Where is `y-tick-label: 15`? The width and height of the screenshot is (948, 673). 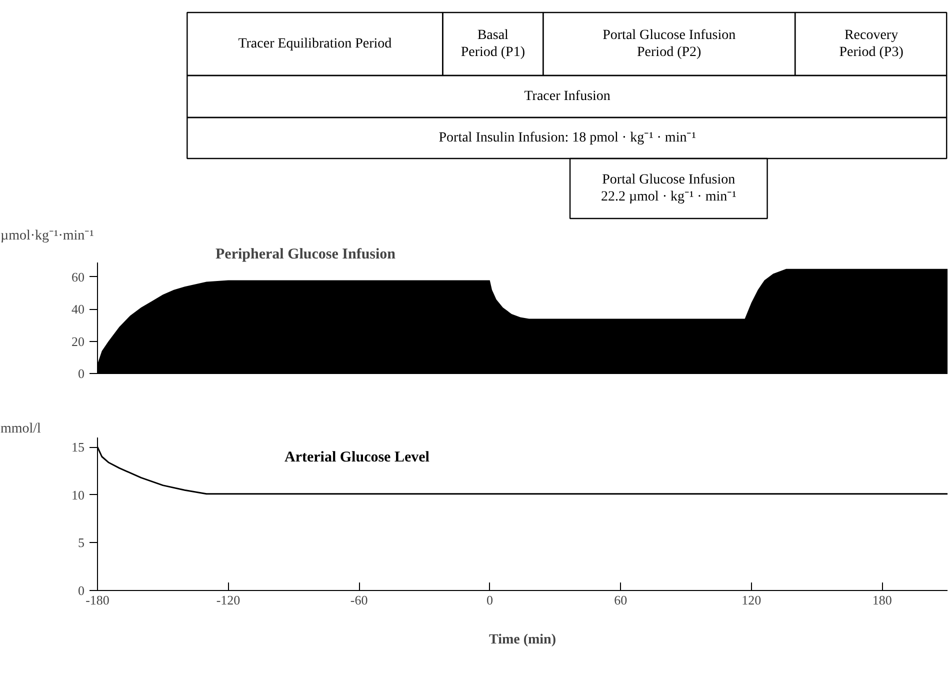 y-tick-label: 15 is located at coordinates (78, 447).